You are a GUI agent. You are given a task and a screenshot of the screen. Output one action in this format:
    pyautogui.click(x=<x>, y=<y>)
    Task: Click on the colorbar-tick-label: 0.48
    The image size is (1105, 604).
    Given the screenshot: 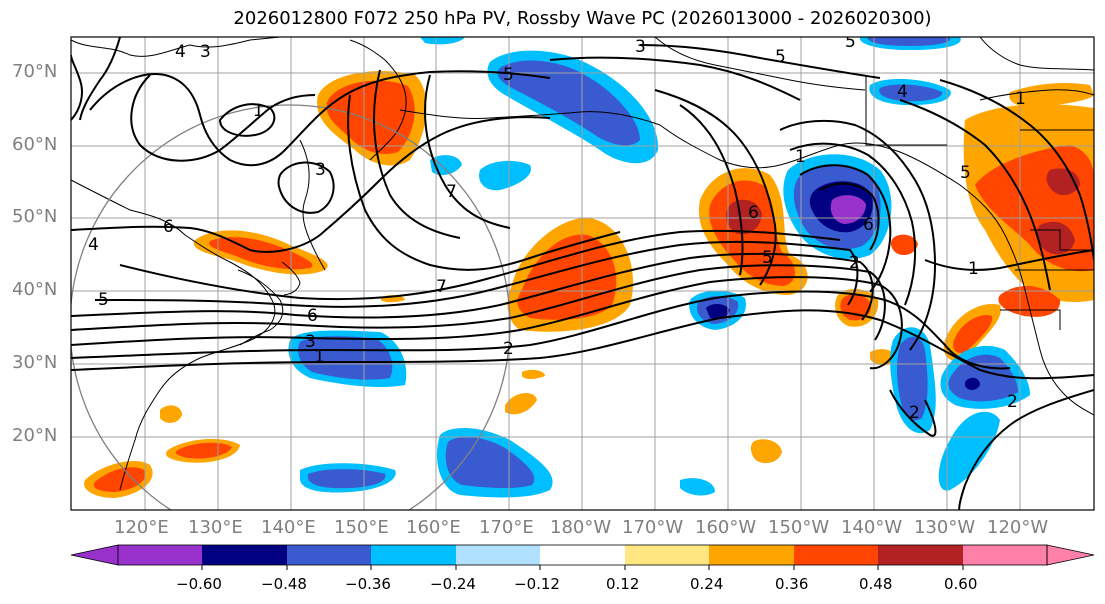 What is the action you would take?
    pyautogui.click(x=876, y=584)
    